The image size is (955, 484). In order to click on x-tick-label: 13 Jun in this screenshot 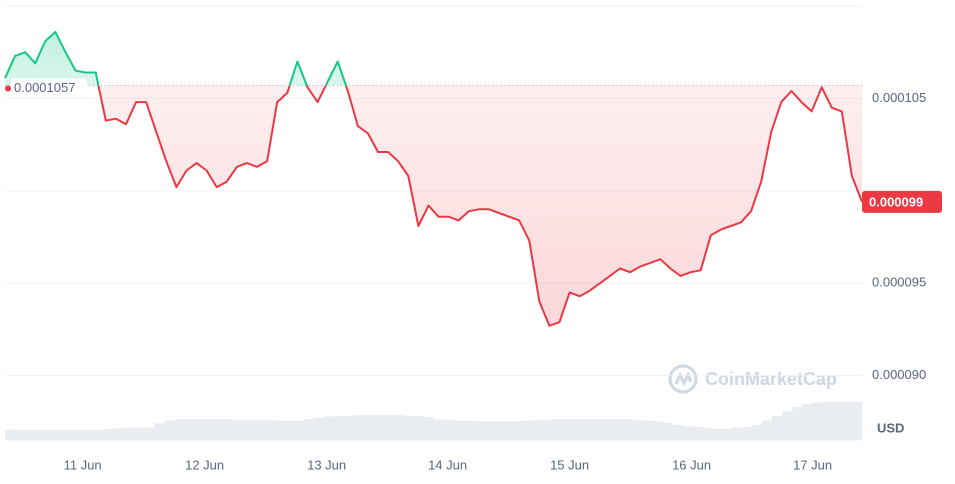, I will do `click(326, 464)`.